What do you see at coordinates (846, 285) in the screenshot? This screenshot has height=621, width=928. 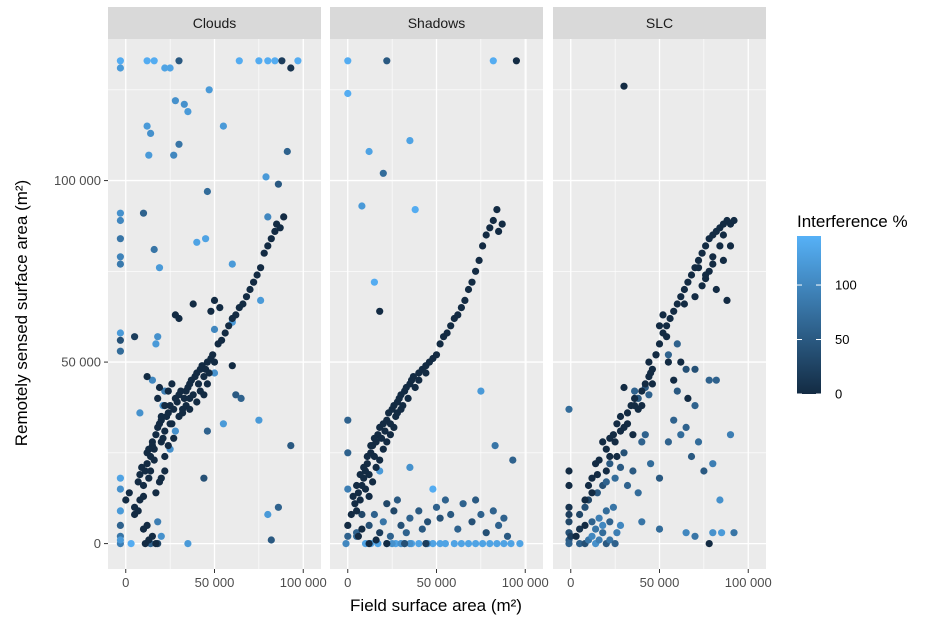 I see `legend-break-label: 100` at bounding box center [846, 285].